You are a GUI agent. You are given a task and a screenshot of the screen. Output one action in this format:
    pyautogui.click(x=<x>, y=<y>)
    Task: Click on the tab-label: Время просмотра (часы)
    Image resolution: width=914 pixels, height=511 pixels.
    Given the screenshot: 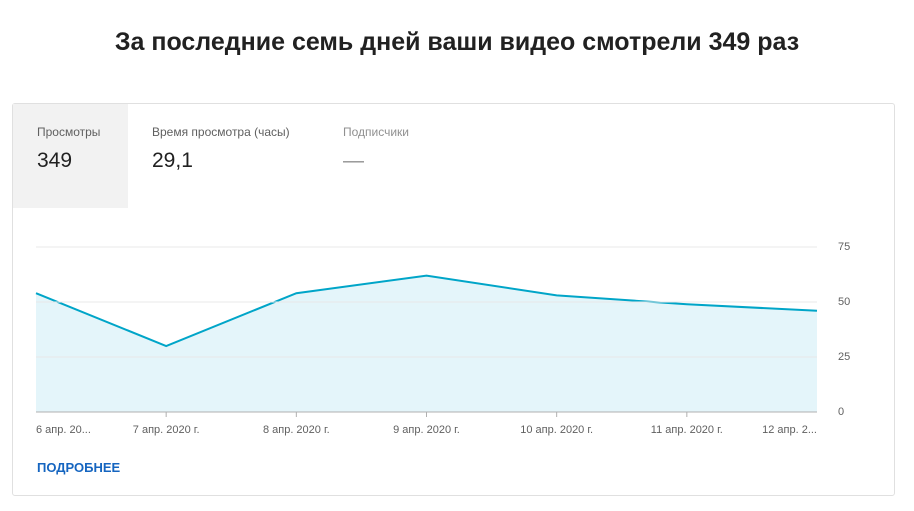 What is the action you would take?
    pyautogui.click(x=221, y=132)
    